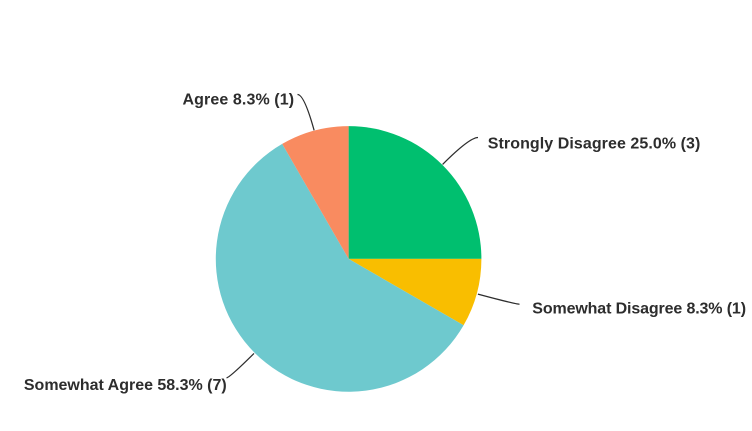 The height and width of the screenshot is (431, 752). I want to click on svg-text: Strongly Disagree 25.0% (3), so click(594, 144).